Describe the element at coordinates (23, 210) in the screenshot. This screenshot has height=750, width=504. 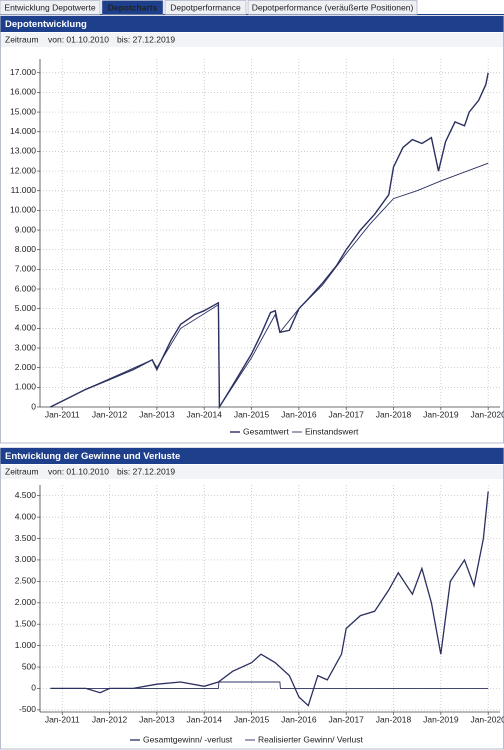
I see `y-tick-label: 10.000` at that location.